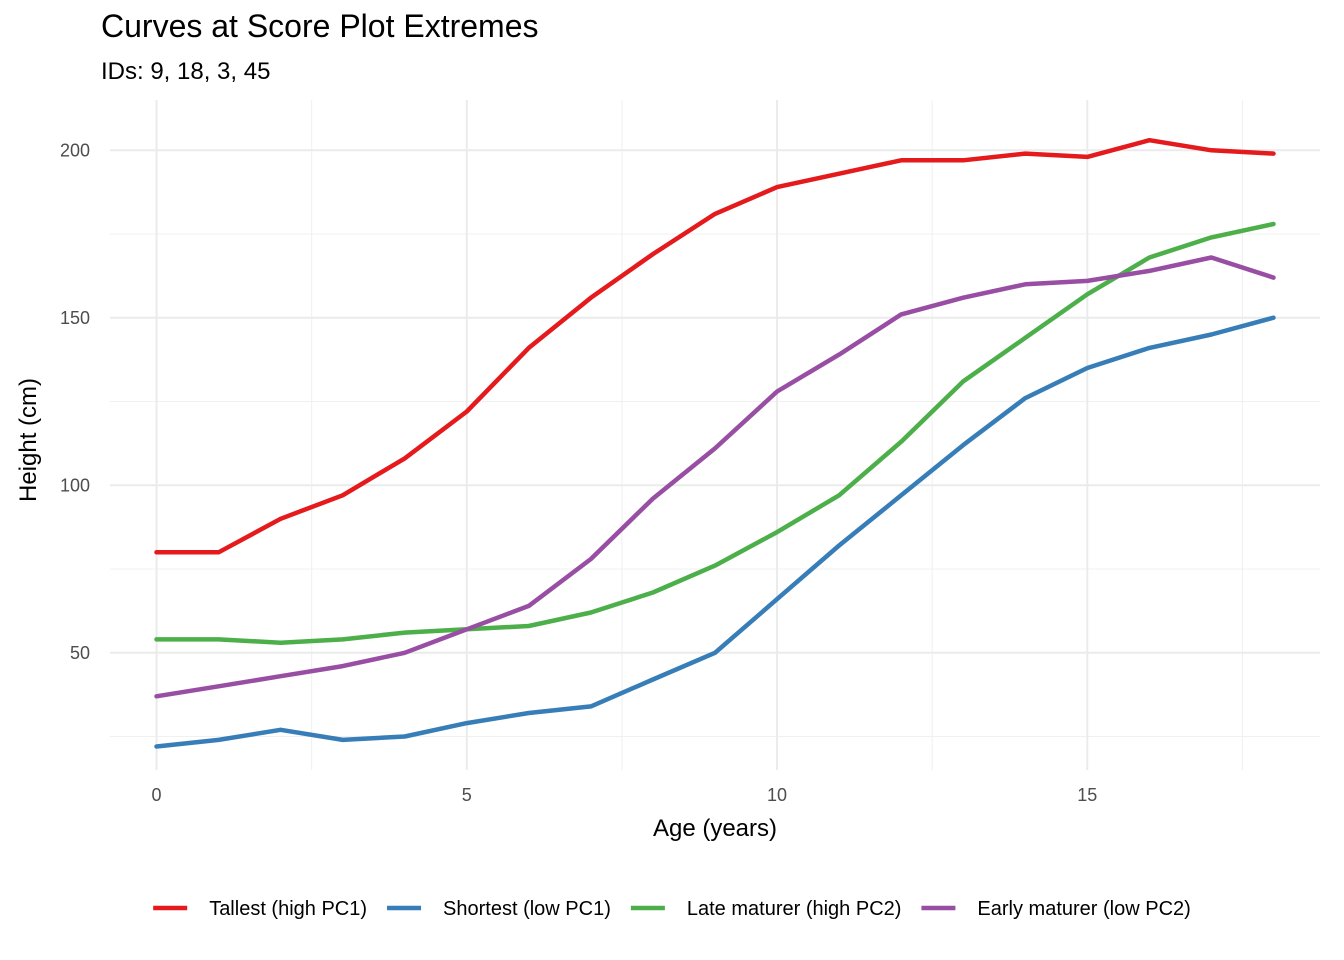 This screenshot has width=1344, height=960. Describe the element at coordinates (794, 909) in the screenshot. I see `legend-label-2: Late maturer (high PC2)` at that location.